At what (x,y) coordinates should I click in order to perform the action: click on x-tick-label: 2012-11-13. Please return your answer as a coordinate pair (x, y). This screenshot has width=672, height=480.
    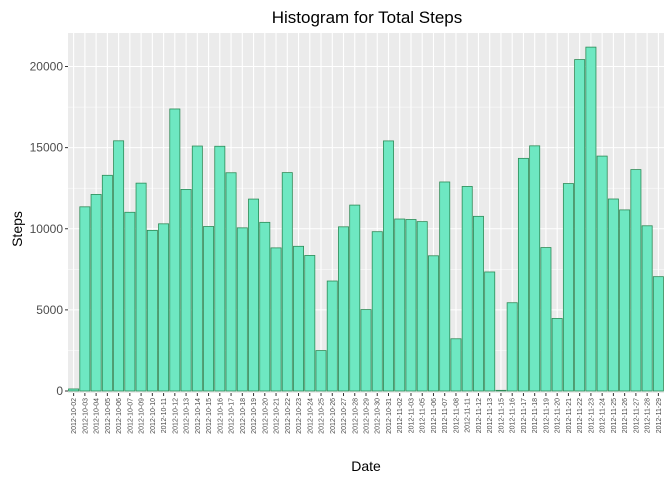
    Looking at the image, I should click on (490, 415).